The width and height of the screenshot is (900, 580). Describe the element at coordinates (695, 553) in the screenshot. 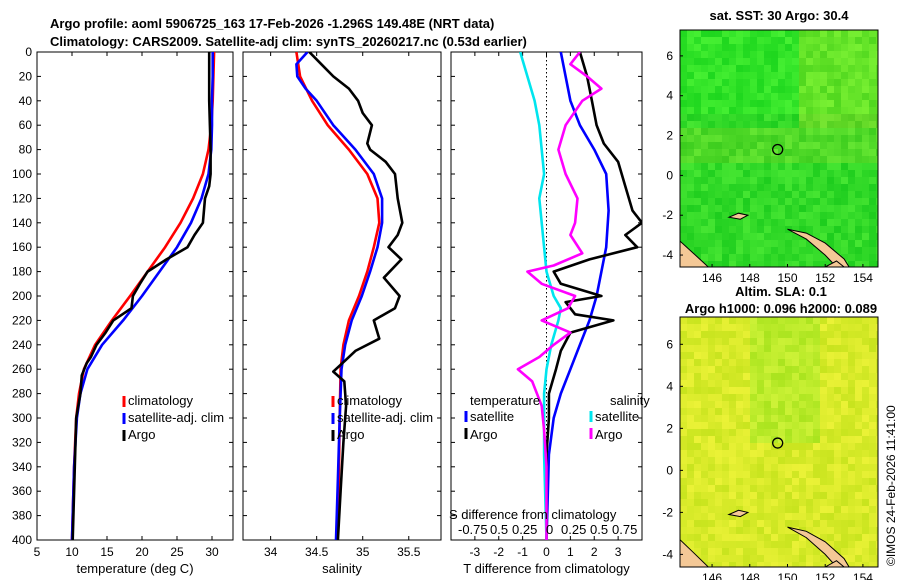

I see `land-mainland` at that location.